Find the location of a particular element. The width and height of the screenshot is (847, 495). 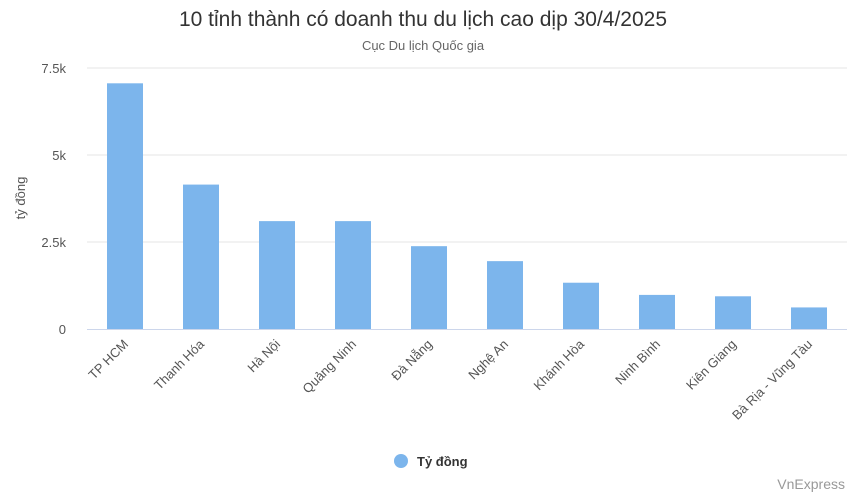

y-tick-label: 7.5k is located at coordinates (53, 68).